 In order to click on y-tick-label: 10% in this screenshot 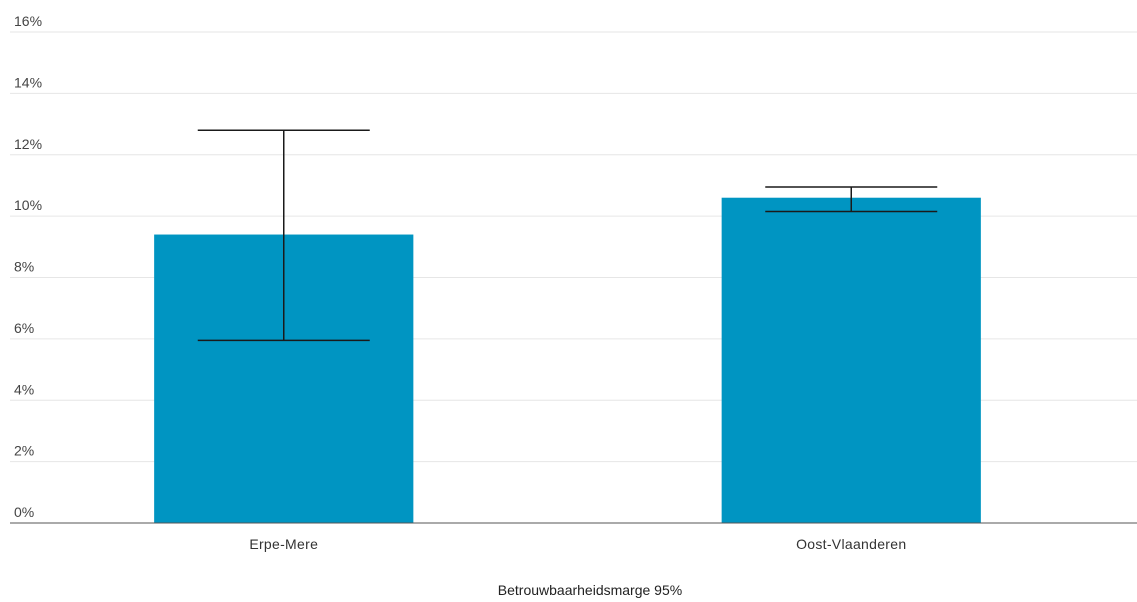, I will do `click(28, 205)`.